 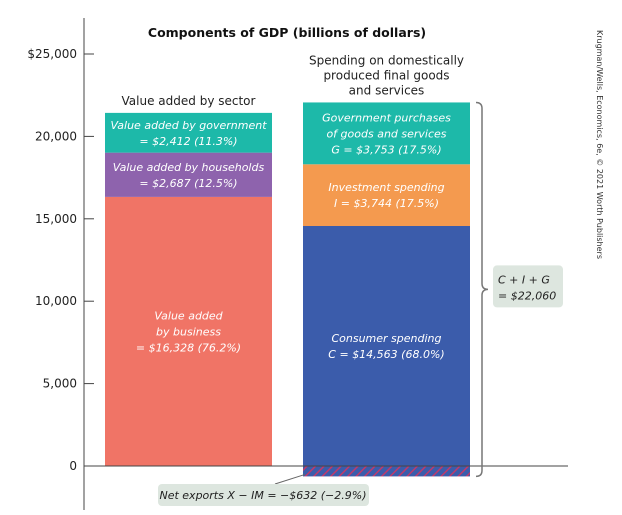 What do you see at coordinates (188, 315) in the screenshot?
I see `segment-label-business: Value added` at bounding box center [188, 315].